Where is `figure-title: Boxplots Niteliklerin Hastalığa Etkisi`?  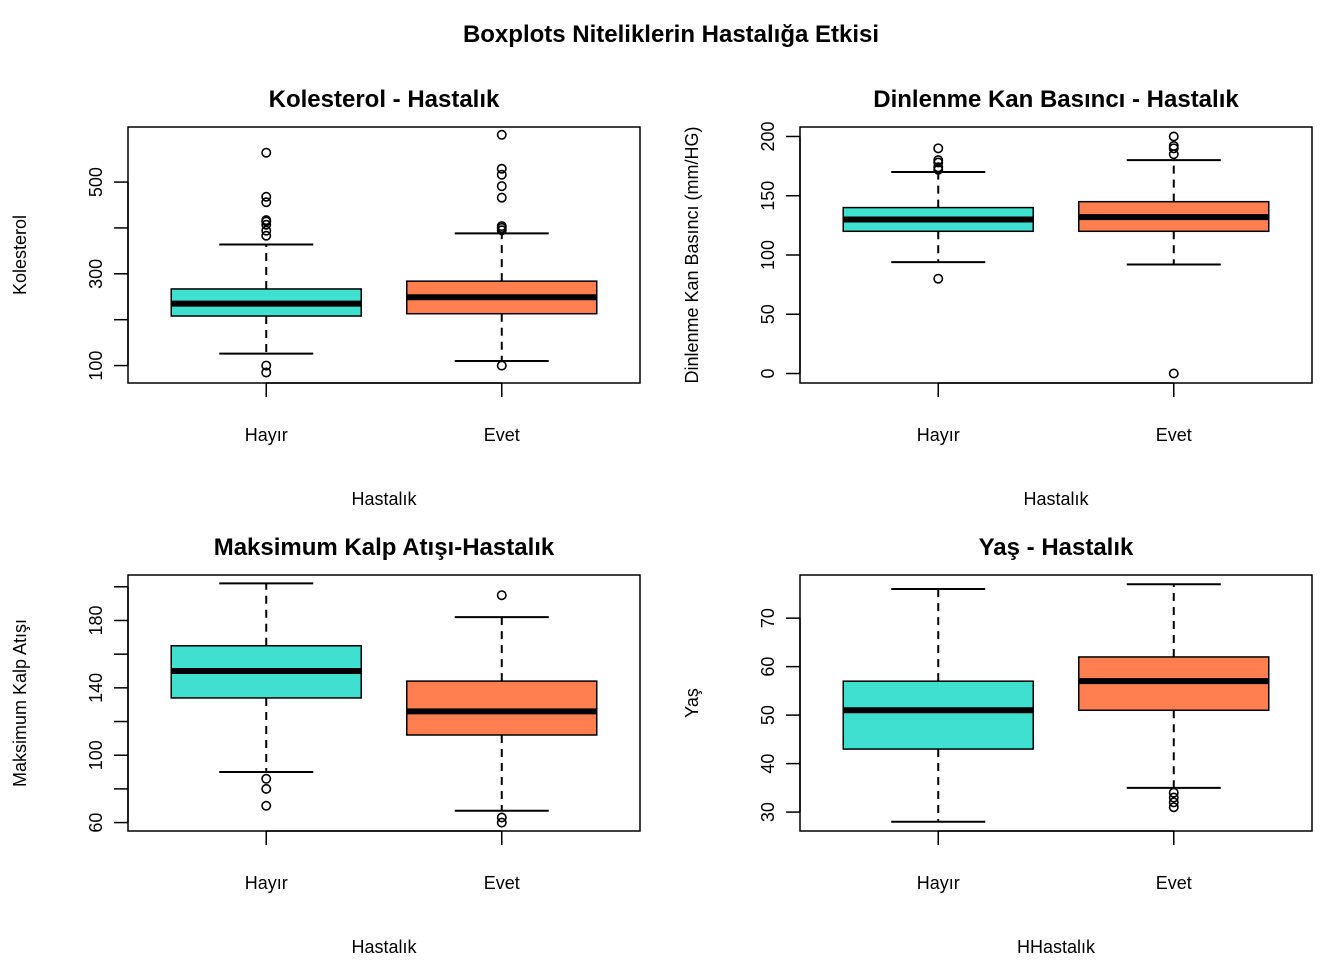 figure-title: Boxplots Niteliklerin Hastalığa Etkisi is located at coordinates (671, 34).